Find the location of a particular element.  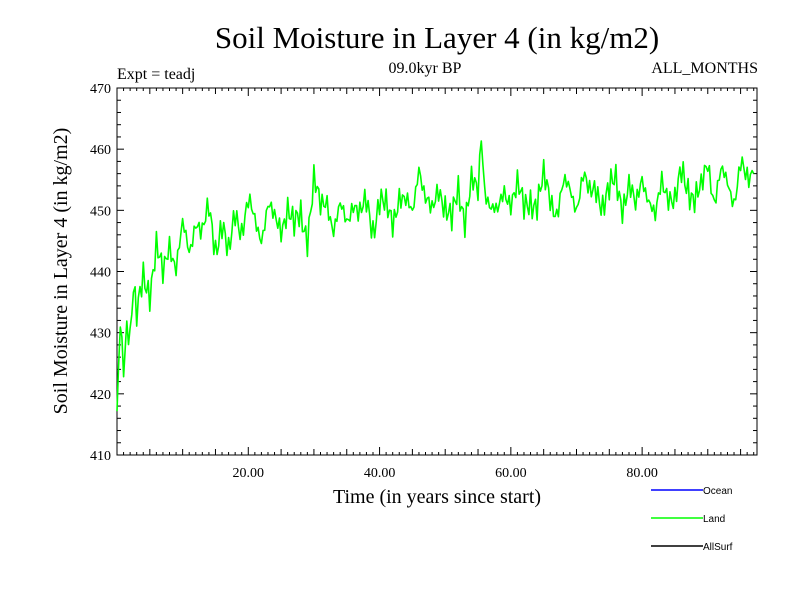

experiment-label: Expt = teadj is located at coordinates (156, 74).